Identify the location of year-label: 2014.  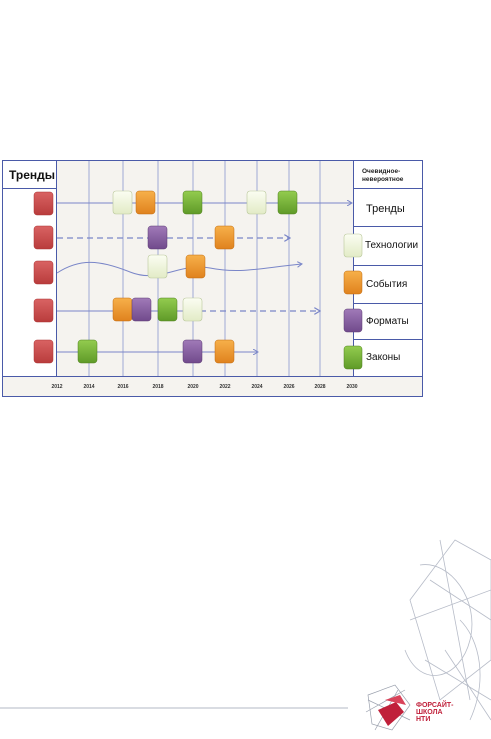
(89, 387).